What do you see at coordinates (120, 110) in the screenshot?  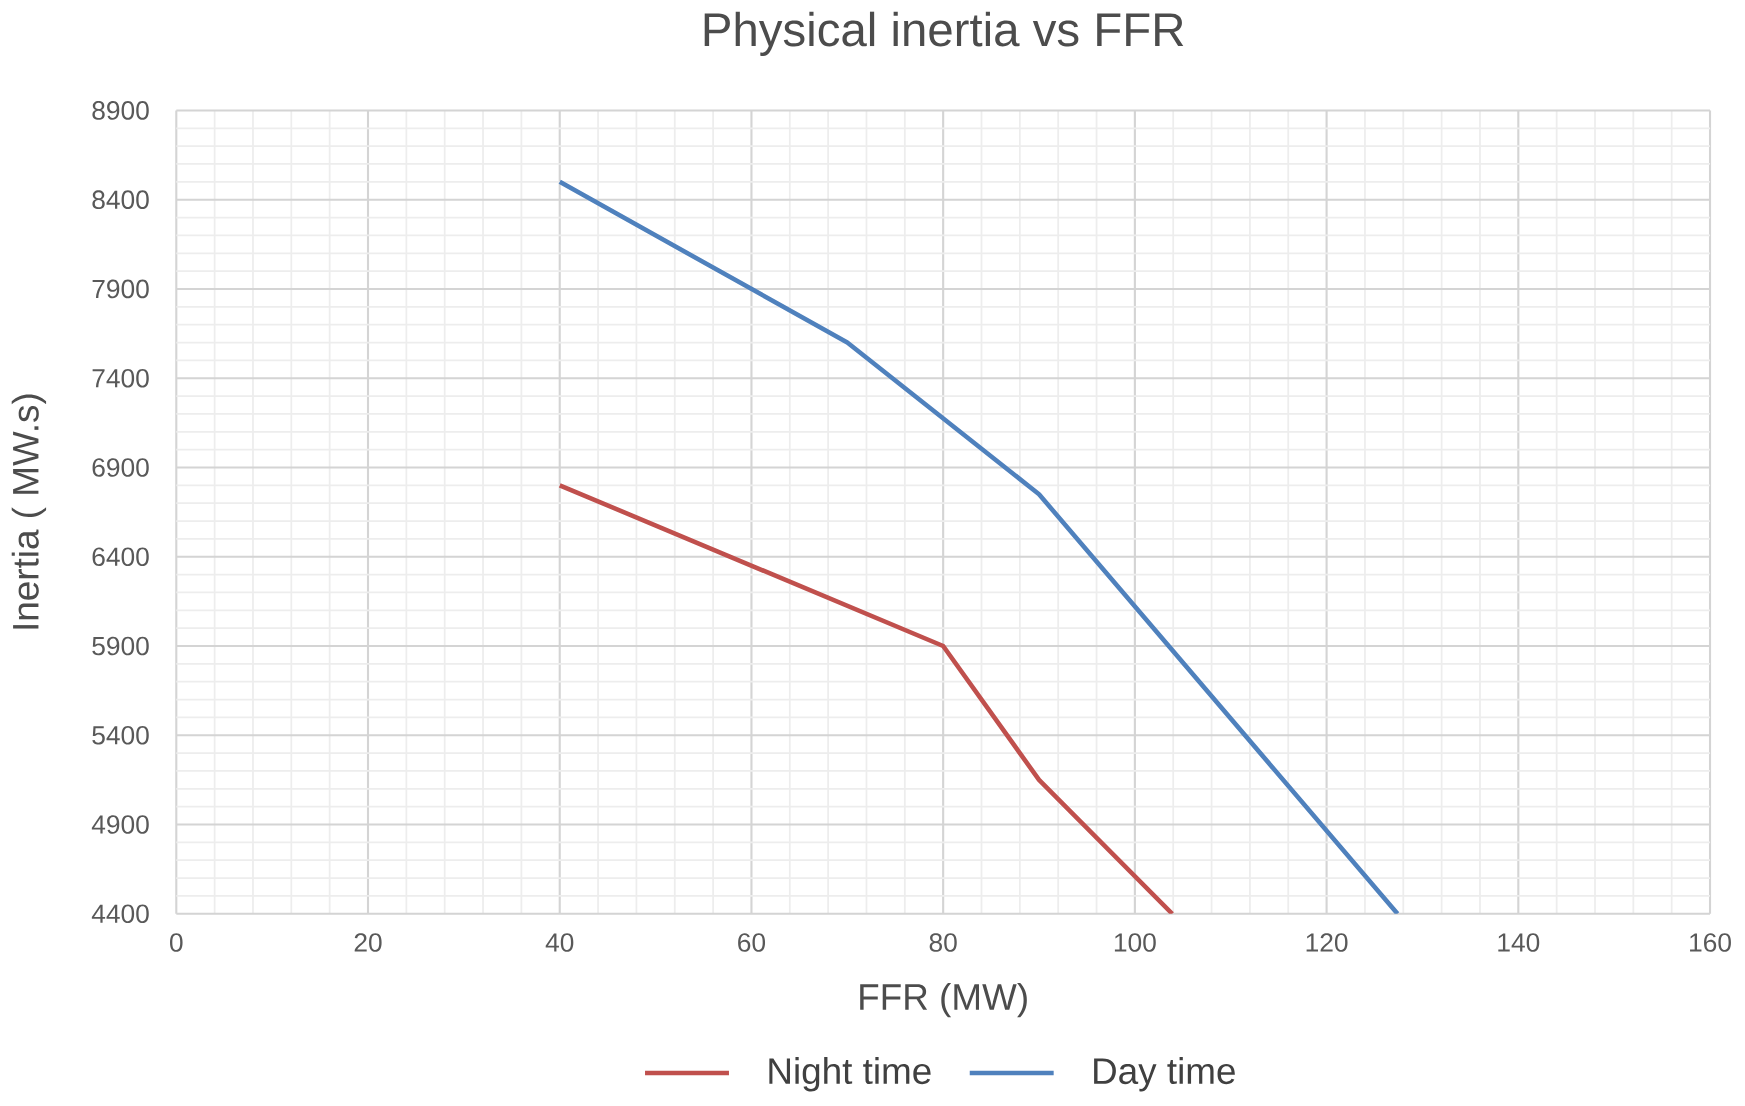 I see `y-tick-label: 8900` at bounding box center [120, 110].